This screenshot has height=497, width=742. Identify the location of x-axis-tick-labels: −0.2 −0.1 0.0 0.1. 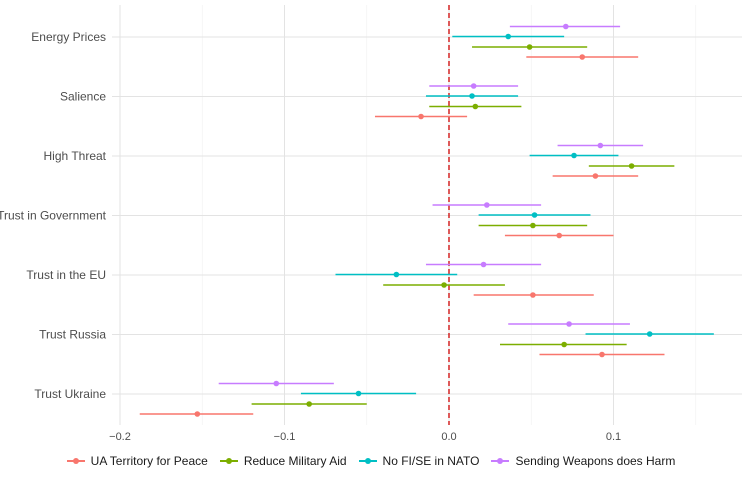
(365, 435).